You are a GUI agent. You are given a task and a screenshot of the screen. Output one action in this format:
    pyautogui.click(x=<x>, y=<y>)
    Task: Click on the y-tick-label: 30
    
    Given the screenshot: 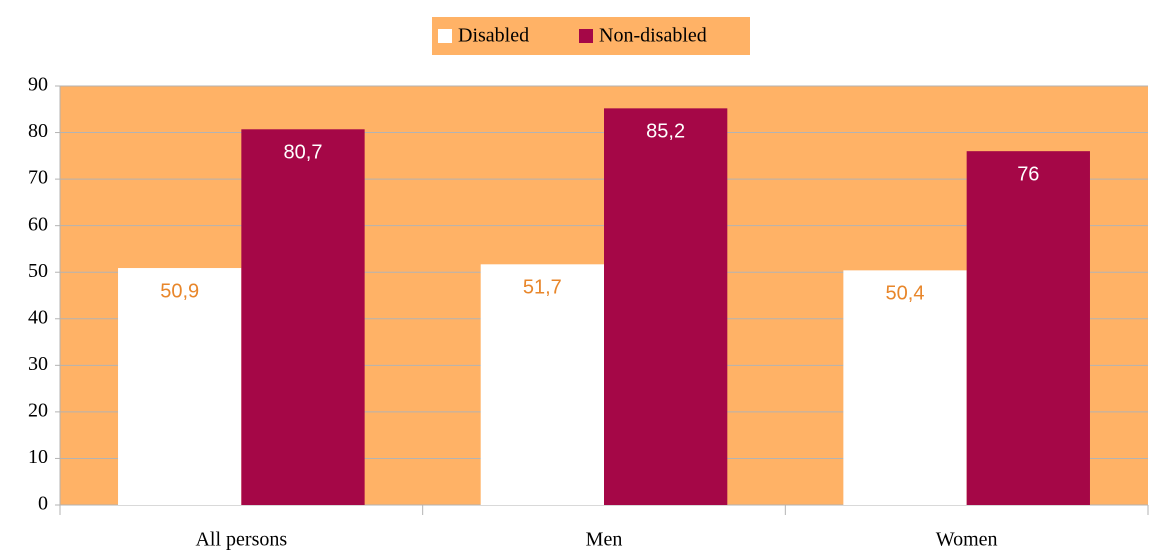 What is the action you would take?
    pyautogui.click(x=38, y=364)
    